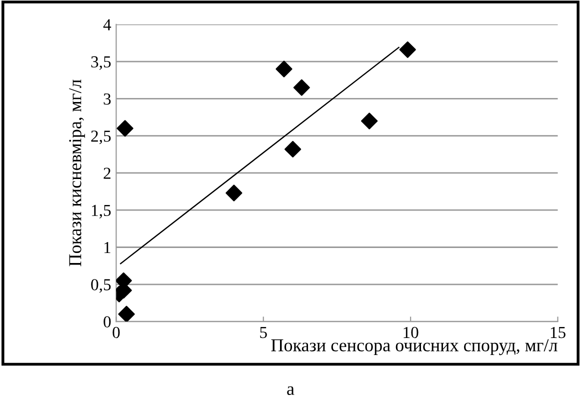  I want to click on y-tick-label: 3, so click(107, 99).